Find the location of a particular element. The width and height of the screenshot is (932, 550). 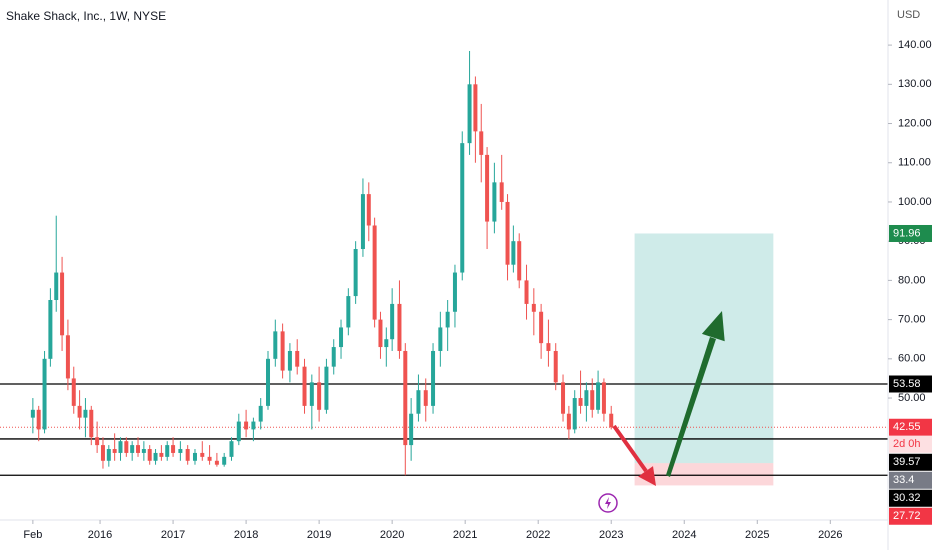

y-tick-label: 60.00 is located at coordinates (912, 359).